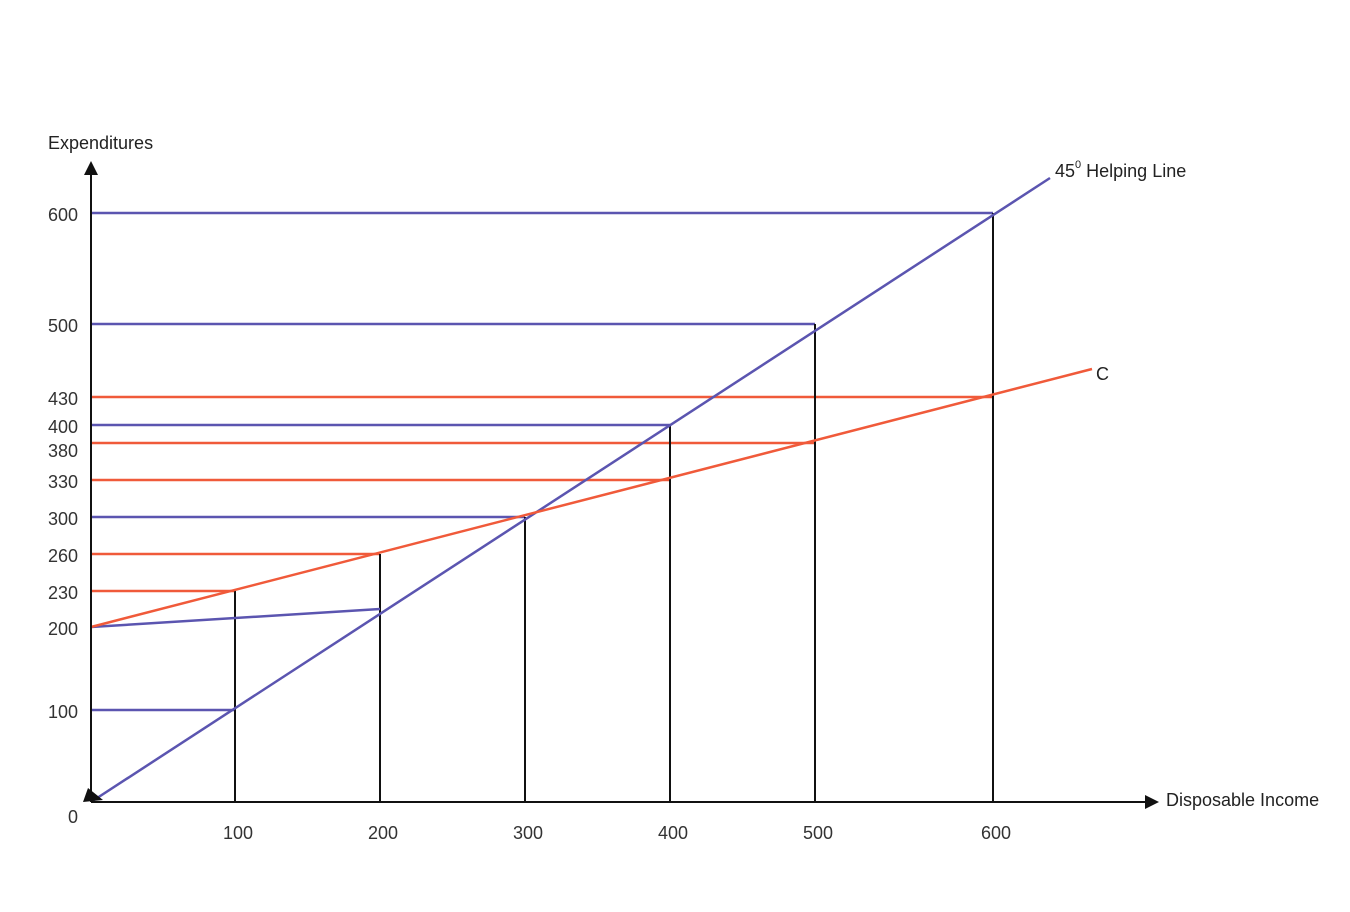  What do you see at coordinates (63, 326) in the screenshot?
I see `y-tick-label-500: 500` at bounding box center [63, 326].